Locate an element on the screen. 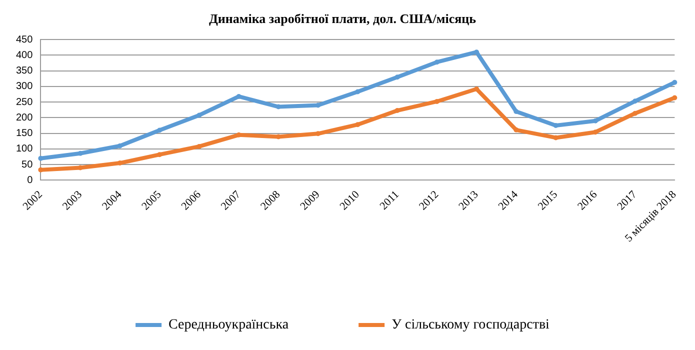  x-tick-label: 2011 is located at coordinates (390, 200).